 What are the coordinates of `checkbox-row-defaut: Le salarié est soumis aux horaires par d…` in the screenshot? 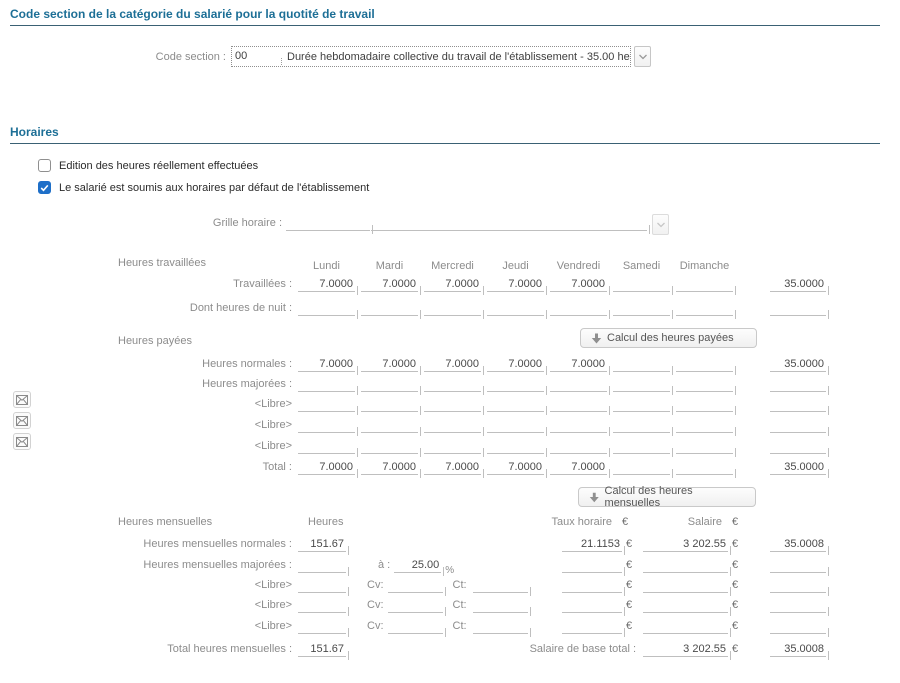 It's located at (203, 187).